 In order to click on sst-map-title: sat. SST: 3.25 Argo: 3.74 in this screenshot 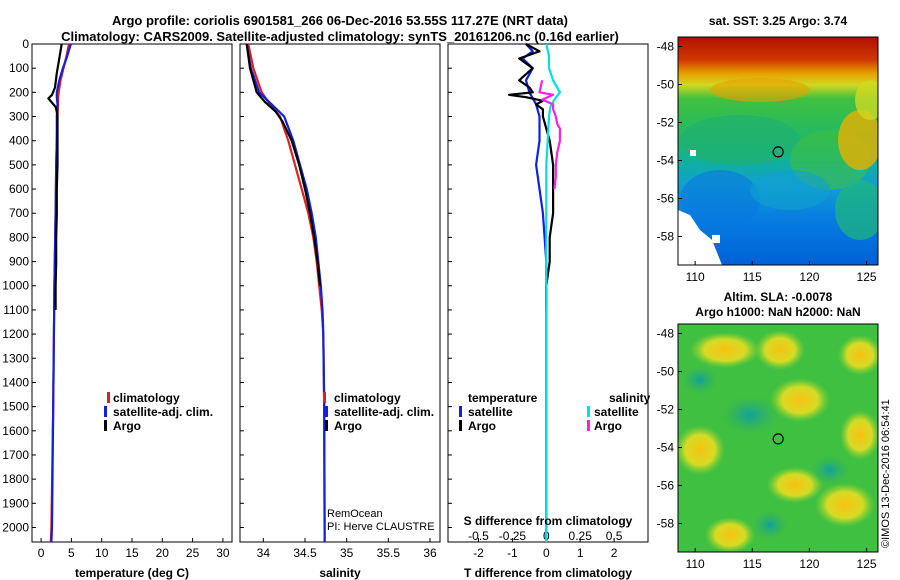, I will do `click(778, 21)`.